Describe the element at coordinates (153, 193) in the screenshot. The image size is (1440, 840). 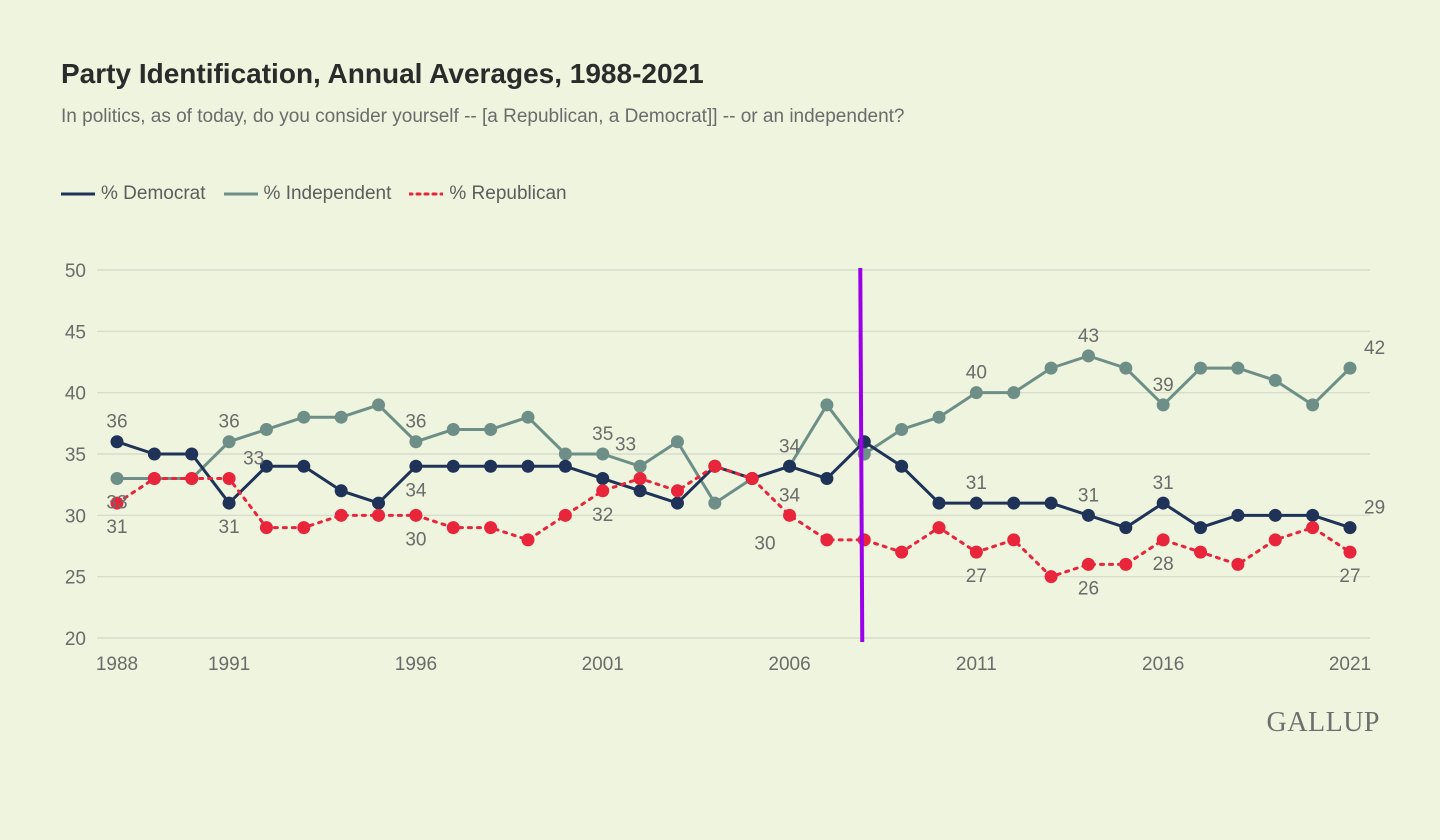
I see `legend-label-democrat: % Democrat` at that location.